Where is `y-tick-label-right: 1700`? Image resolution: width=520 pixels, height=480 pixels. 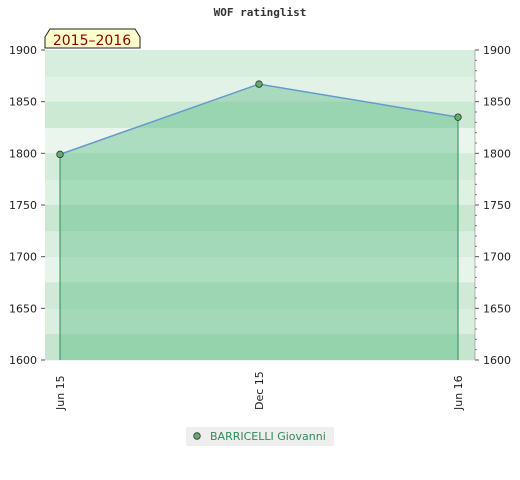 y-tick-label-right: 1700 is located at coordinates (497, 257).